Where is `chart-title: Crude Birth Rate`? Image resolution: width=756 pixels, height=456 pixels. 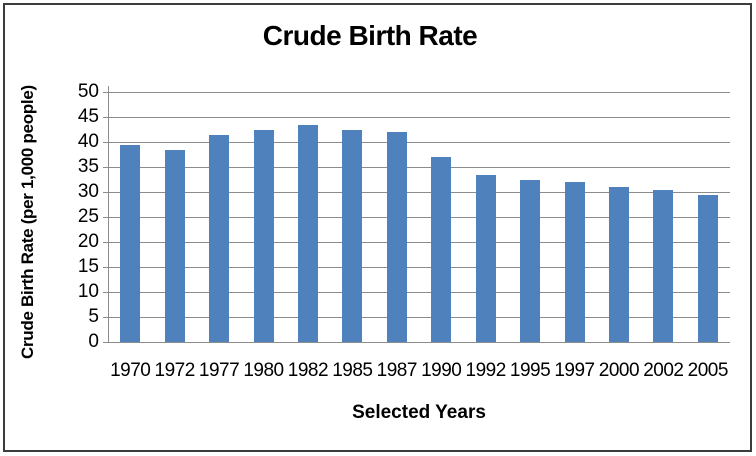
chart-title: Crude Birth Rate is located at coordinates (370, 35).